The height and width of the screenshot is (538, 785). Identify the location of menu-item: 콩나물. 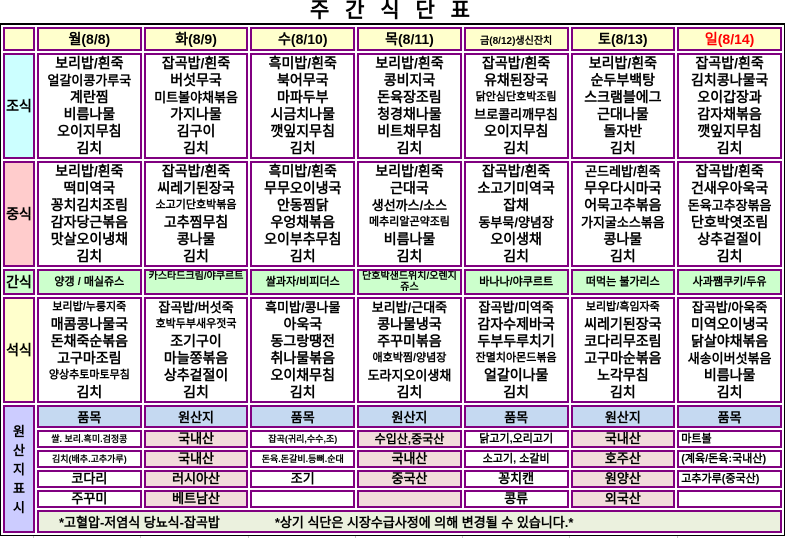
(623, 239).